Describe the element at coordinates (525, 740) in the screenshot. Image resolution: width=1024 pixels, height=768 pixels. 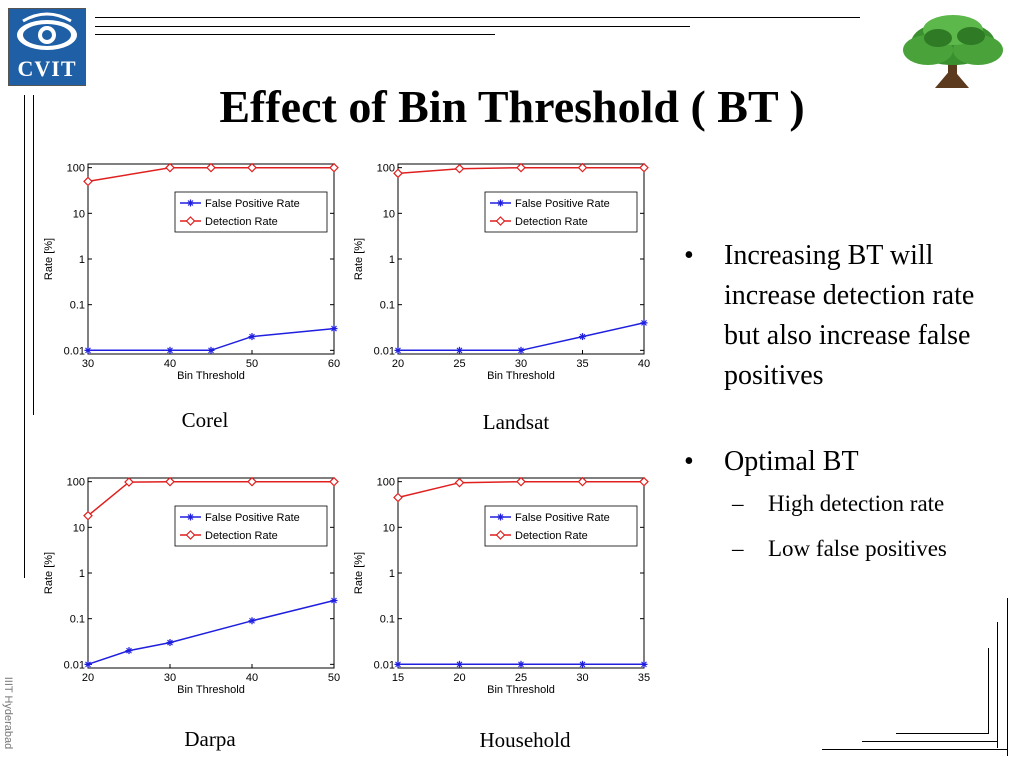
I see `caption-household: Household` at that location.